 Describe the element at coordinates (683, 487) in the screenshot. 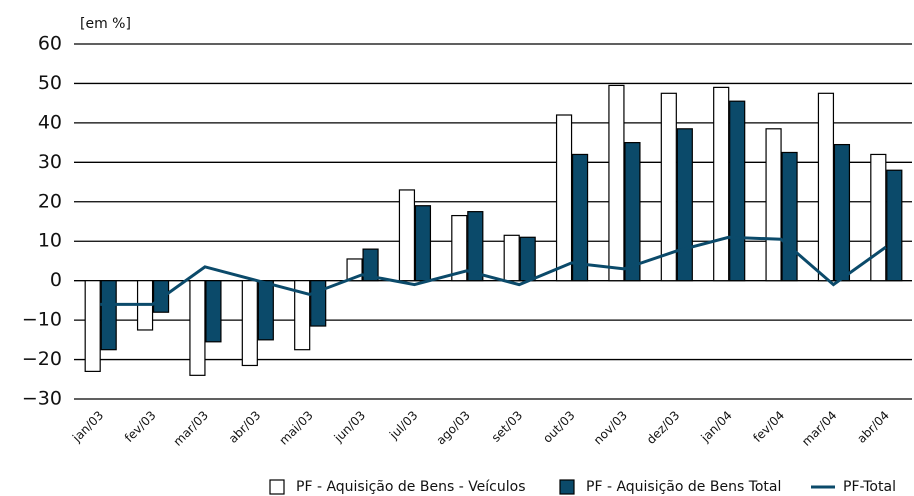

I see `legend-label: PF - Aquisição de Bens Total` at that location.